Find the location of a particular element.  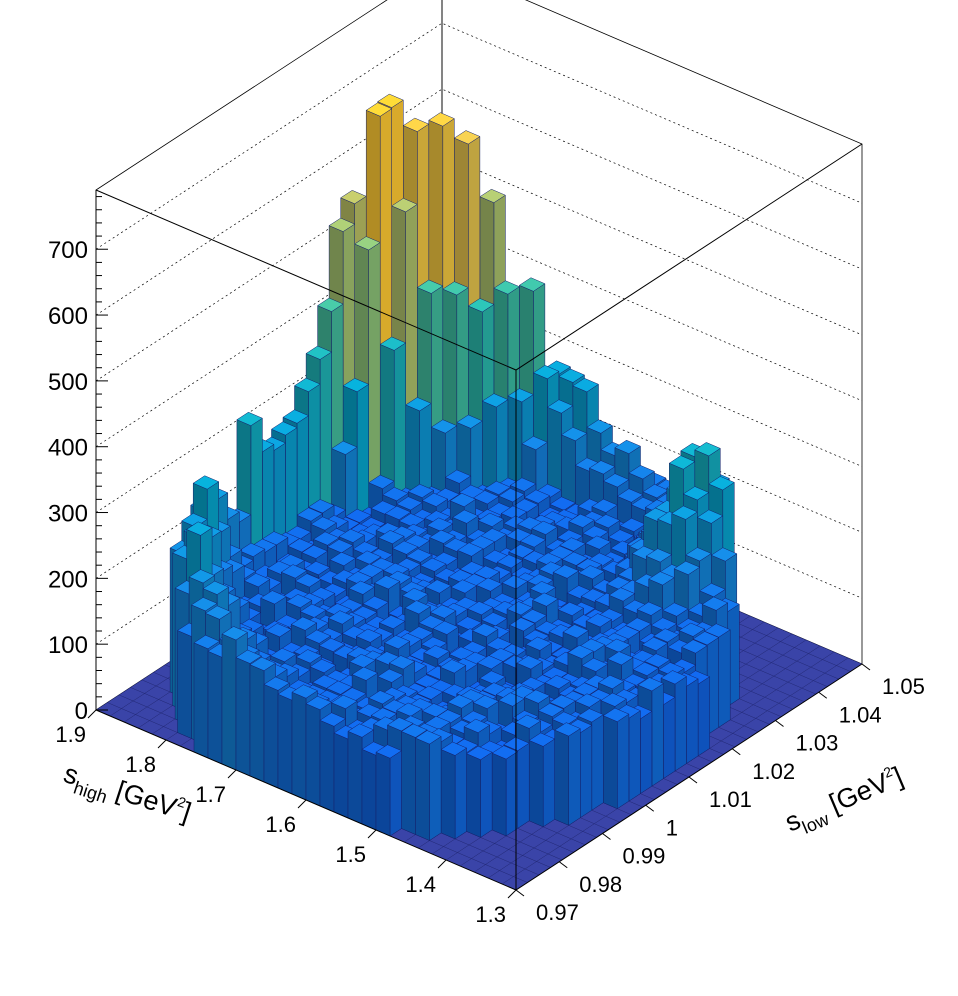

x-tick-label: 1.05 is located at coordinates (903, 686).